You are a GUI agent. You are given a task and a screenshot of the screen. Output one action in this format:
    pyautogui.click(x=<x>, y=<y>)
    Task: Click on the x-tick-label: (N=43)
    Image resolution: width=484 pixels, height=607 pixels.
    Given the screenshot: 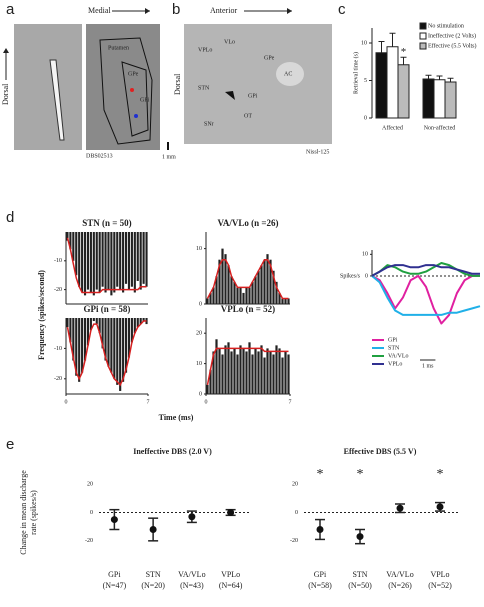 What is the action you would take?
    pyautogui.click(x=192, y=585)
    